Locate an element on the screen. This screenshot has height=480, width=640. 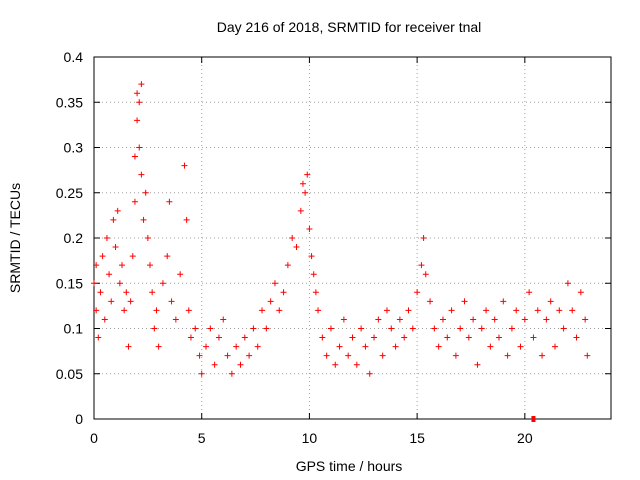
x-tick-label: 0 is located at coordinates (94, 438).